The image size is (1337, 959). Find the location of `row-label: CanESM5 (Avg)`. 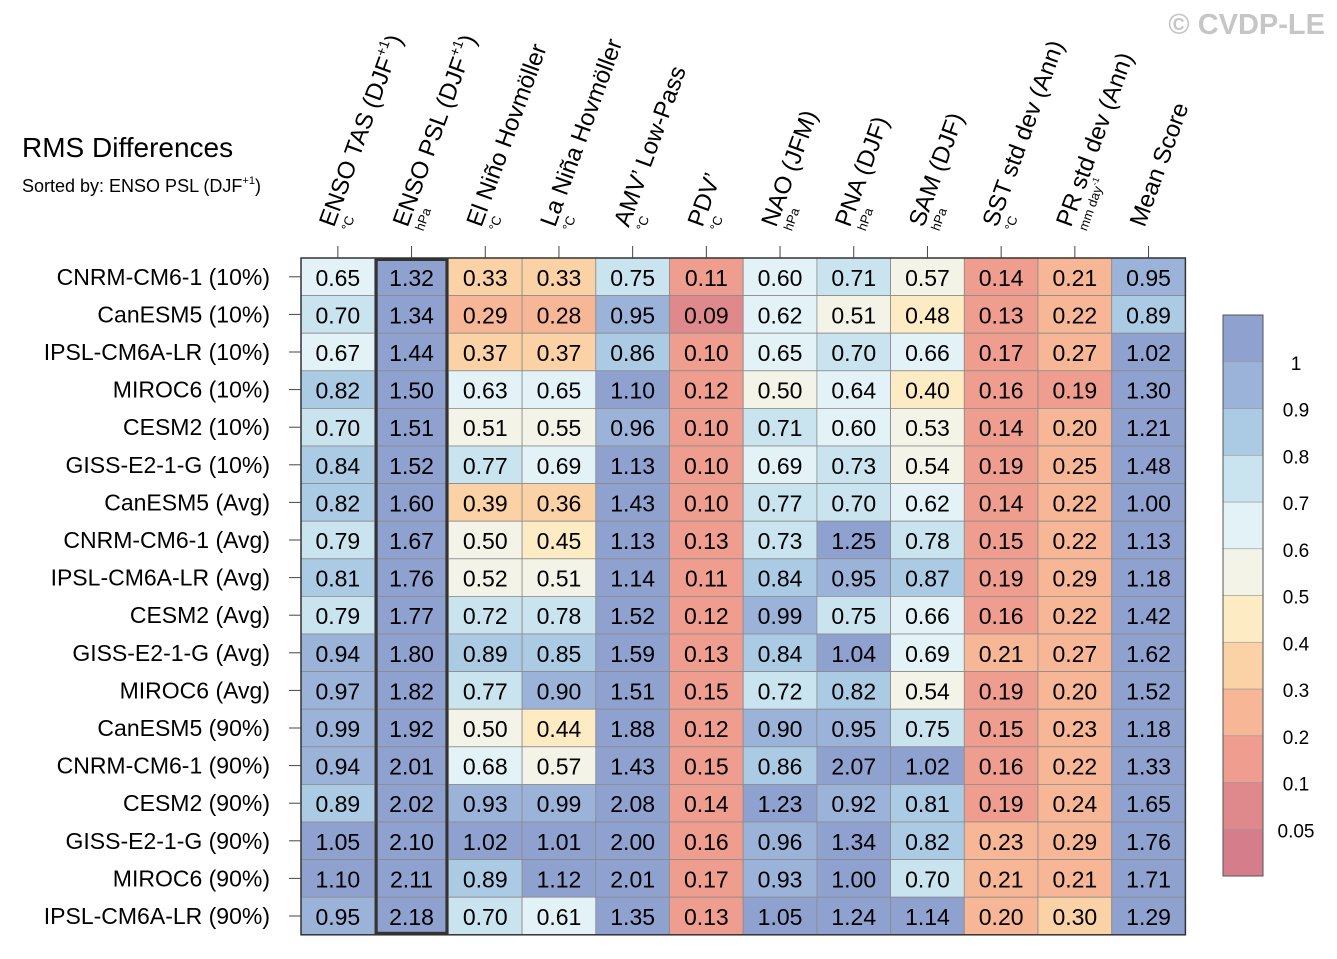

row-label: CanESM5 (Avg) is located at coordinates (187, 502).